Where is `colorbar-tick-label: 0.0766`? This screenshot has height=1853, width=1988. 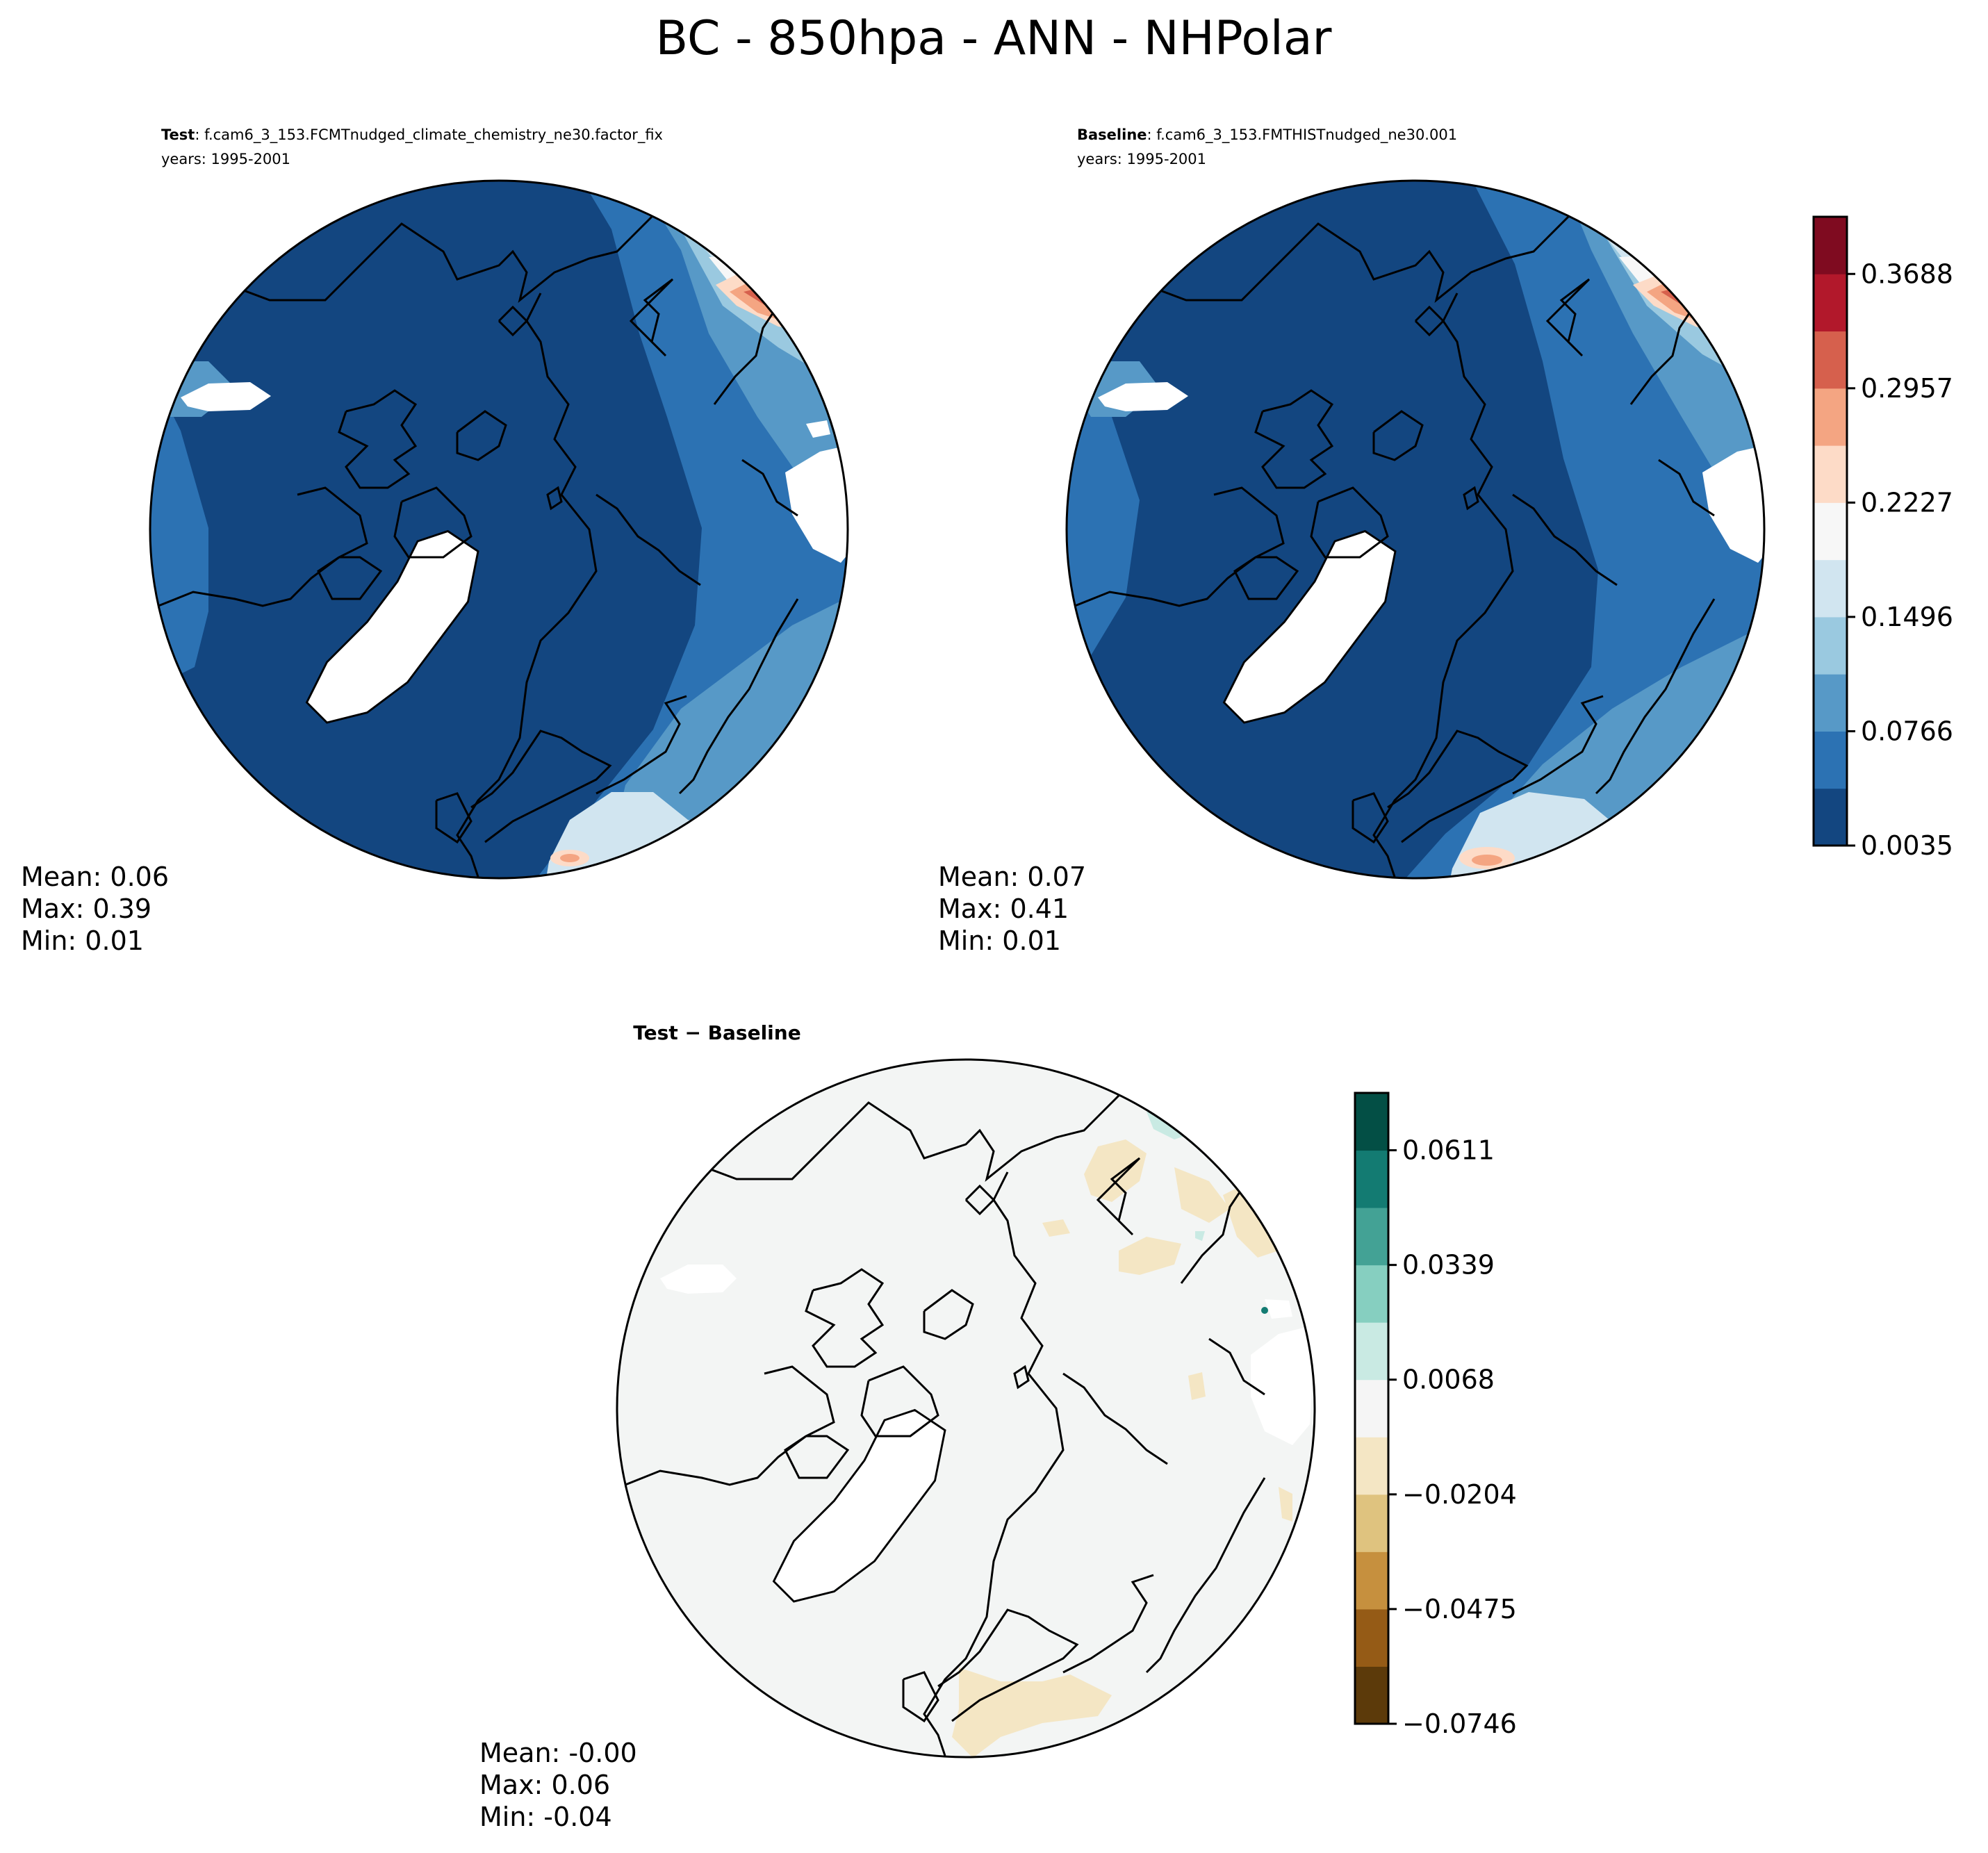 colorbar-tick-label: 0.0766 is located at coordinates (1907, 731).